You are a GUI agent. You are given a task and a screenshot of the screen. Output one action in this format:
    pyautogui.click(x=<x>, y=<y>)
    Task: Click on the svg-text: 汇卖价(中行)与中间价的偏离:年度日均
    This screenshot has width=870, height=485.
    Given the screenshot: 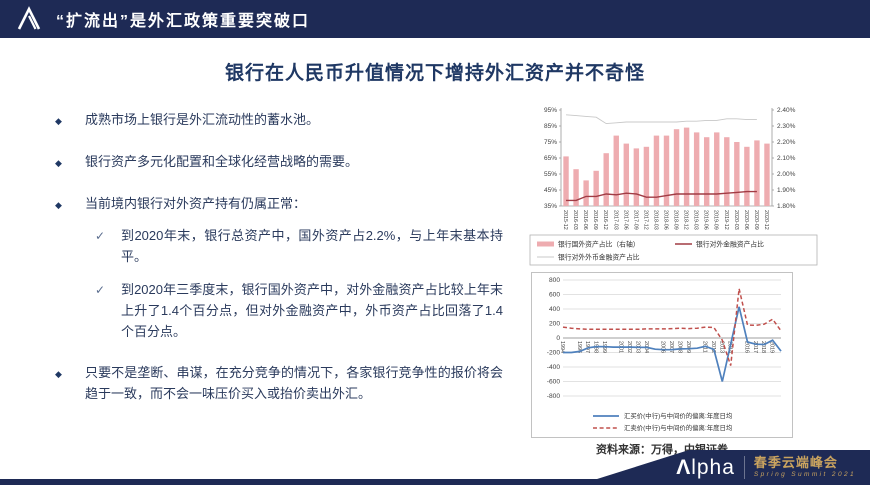 What is the action you would take?
    pyautogui.click(x=678, y=427)
    